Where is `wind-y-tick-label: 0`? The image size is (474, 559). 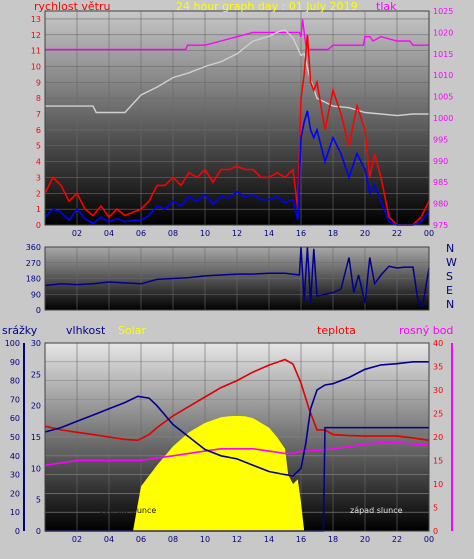 wind-y-tick-label: 0 is located at coordinates (38, 225).